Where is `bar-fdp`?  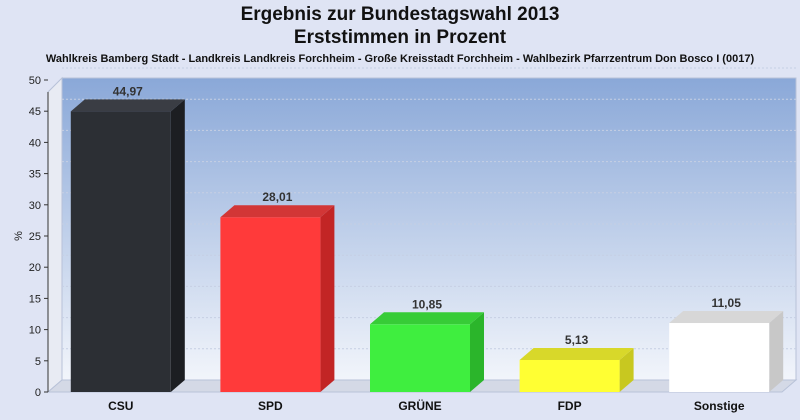 bar-fdp is located at coordinates (576, 369).